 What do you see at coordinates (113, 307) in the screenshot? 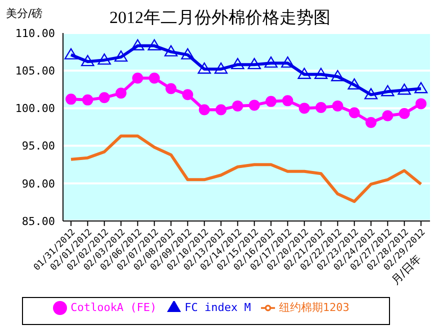
I see `legend-label: CotlookA (FE)` at bounding box center [113, 307].